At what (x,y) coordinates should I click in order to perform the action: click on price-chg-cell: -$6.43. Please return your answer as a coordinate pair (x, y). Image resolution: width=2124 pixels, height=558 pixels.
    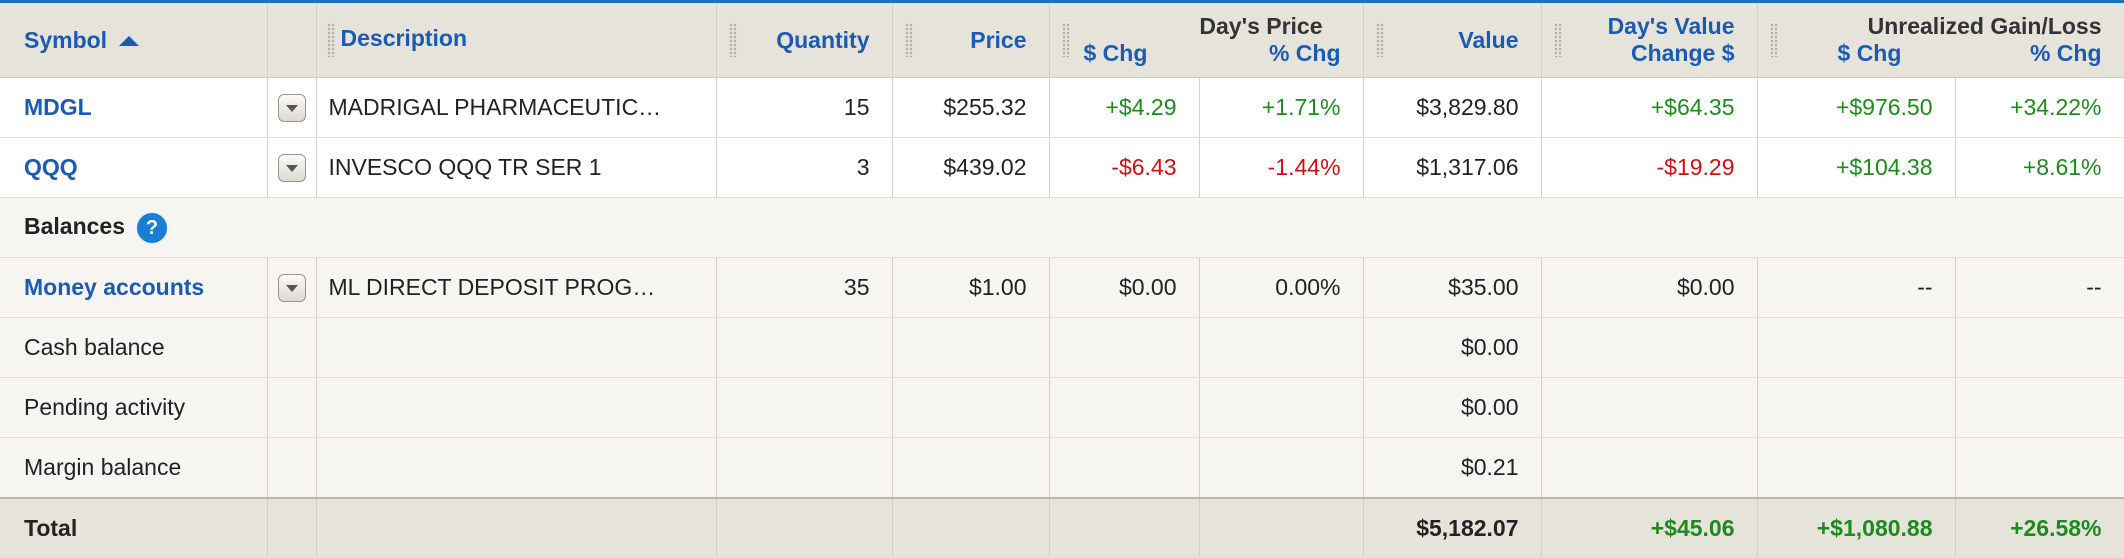
    Looking at the image, I should click on (1124, 167).